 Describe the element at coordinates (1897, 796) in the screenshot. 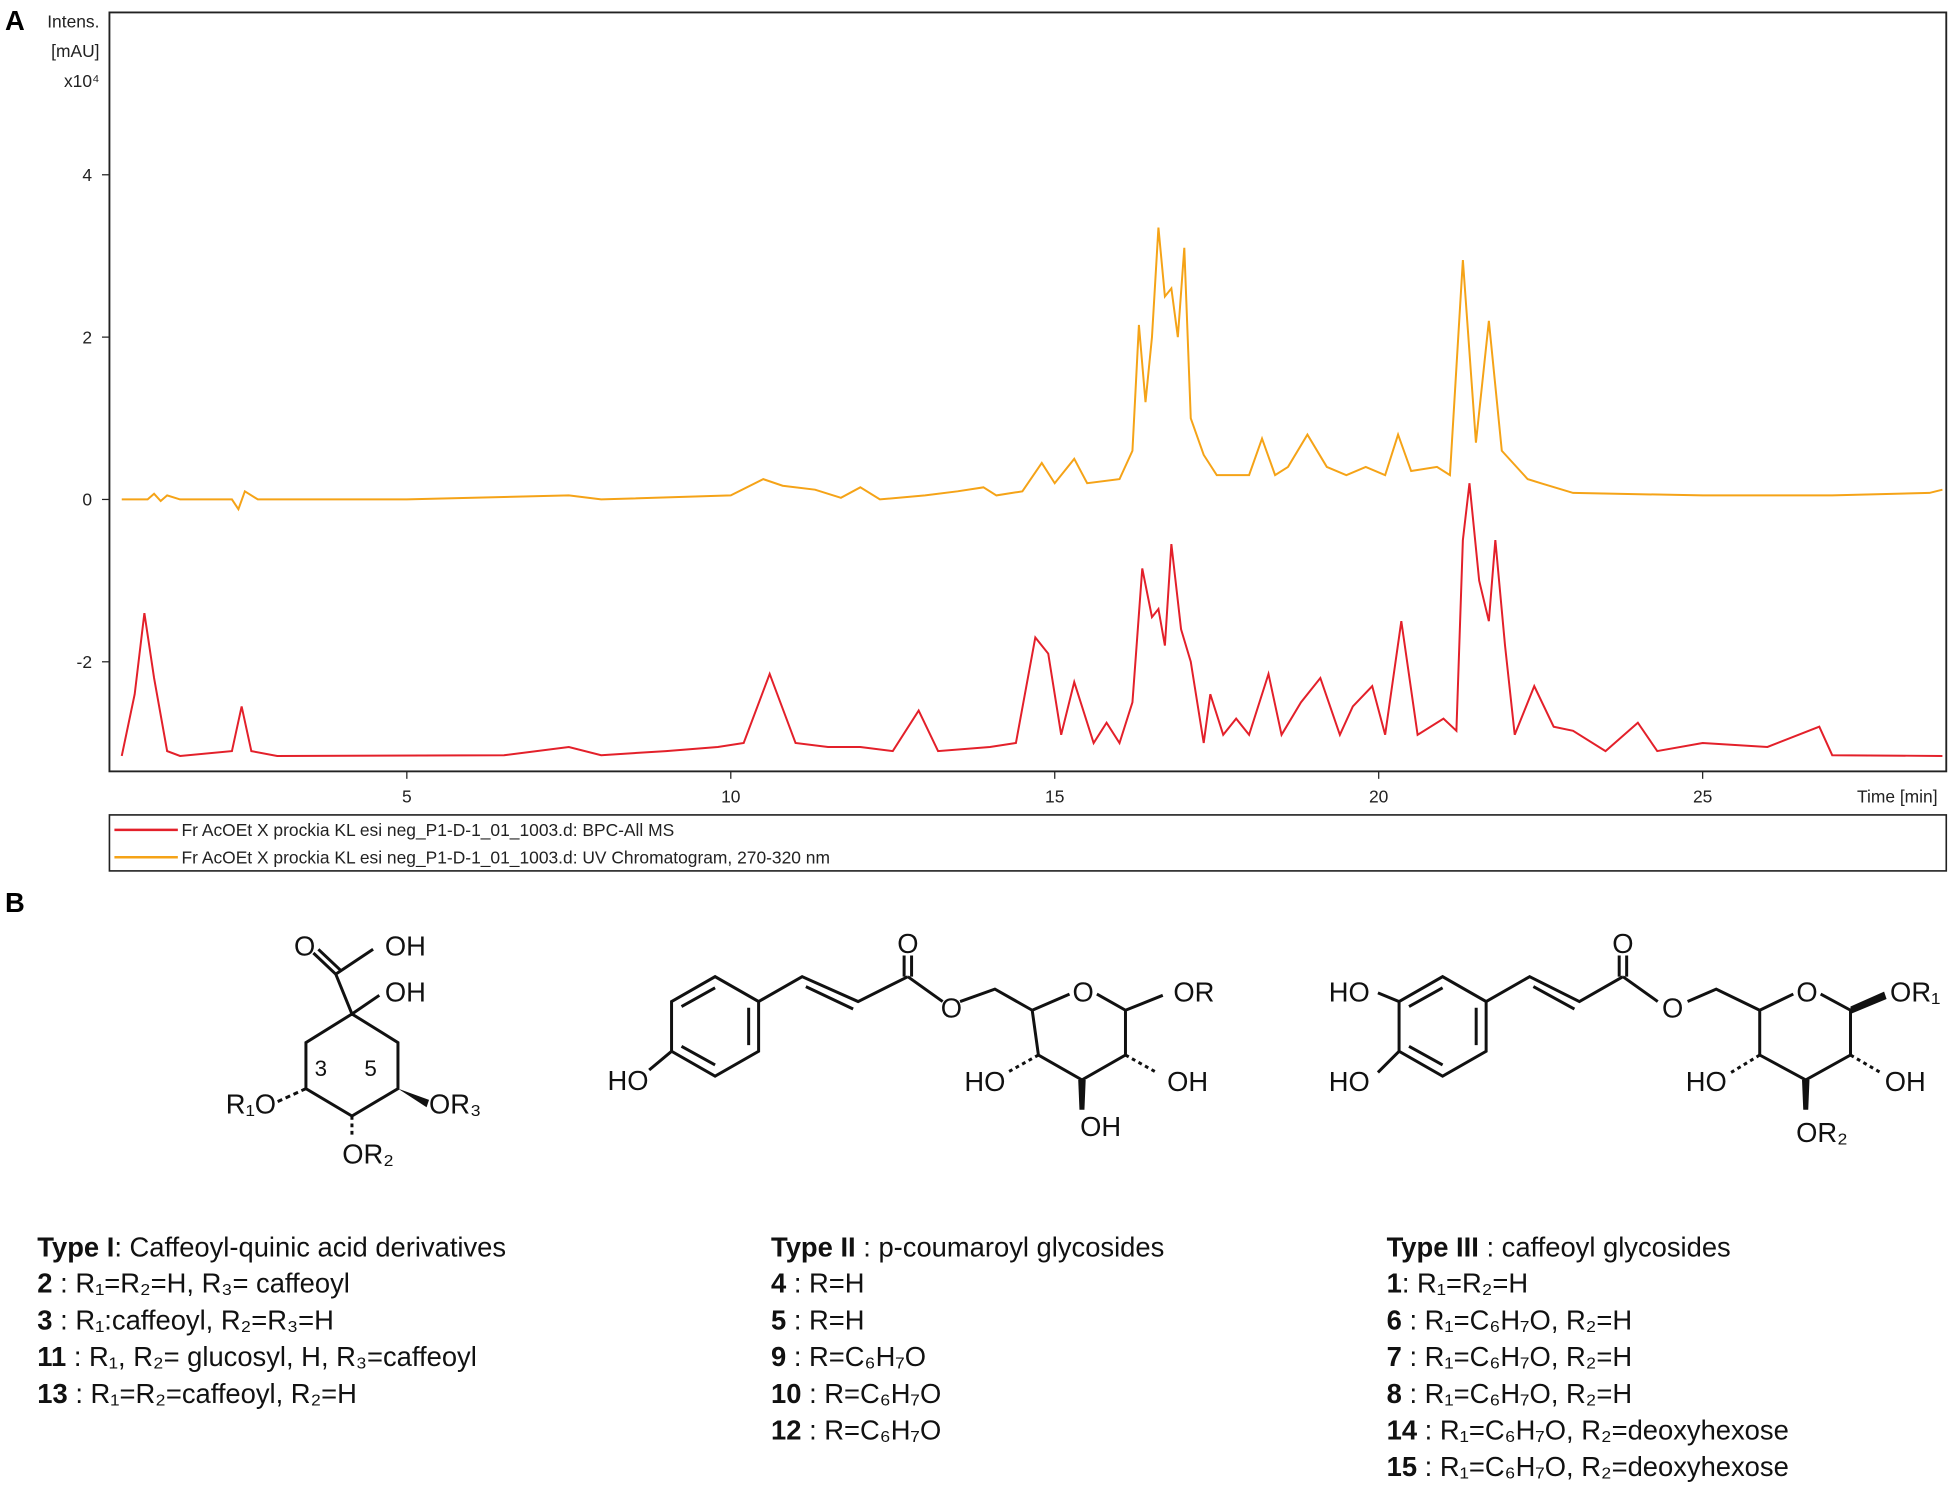

I see `x-axis-label: Time [min]` at that location.